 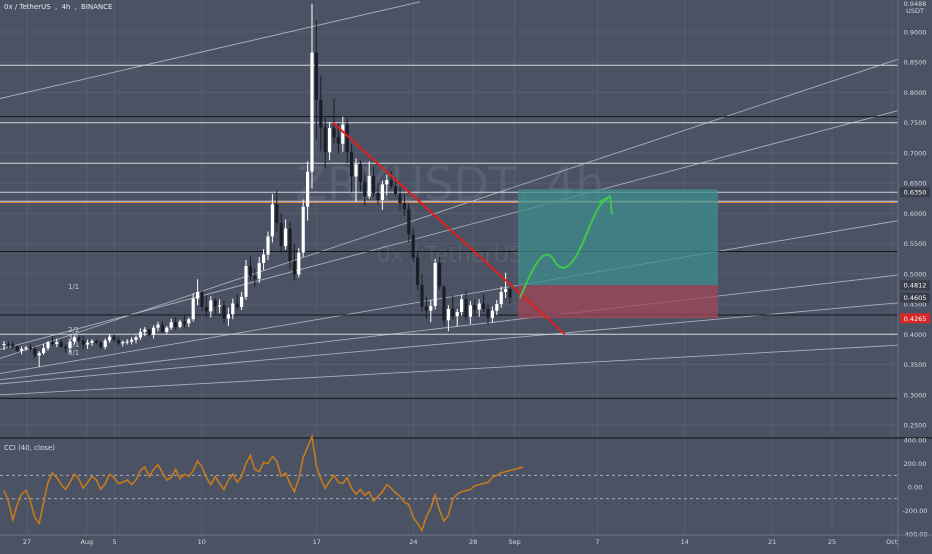 What do you see at coordinates (915, 286) in the screenshot?
I see `price-badge-label: 0.4812` at bounding box center [915, 286].